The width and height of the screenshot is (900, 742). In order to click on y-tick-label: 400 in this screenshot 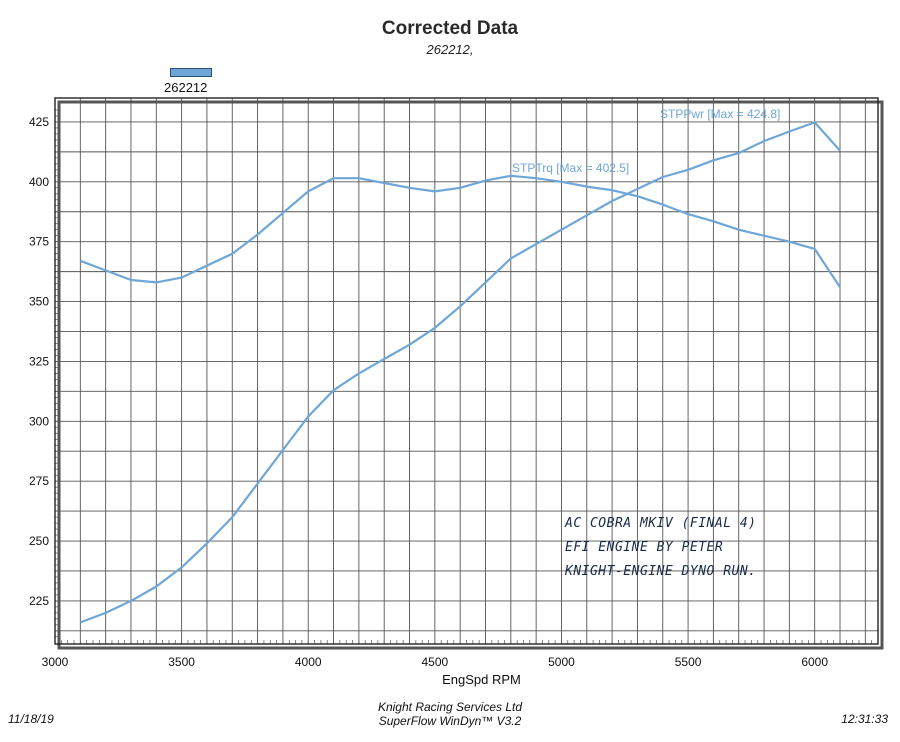, I will do `click(39, 182)`.